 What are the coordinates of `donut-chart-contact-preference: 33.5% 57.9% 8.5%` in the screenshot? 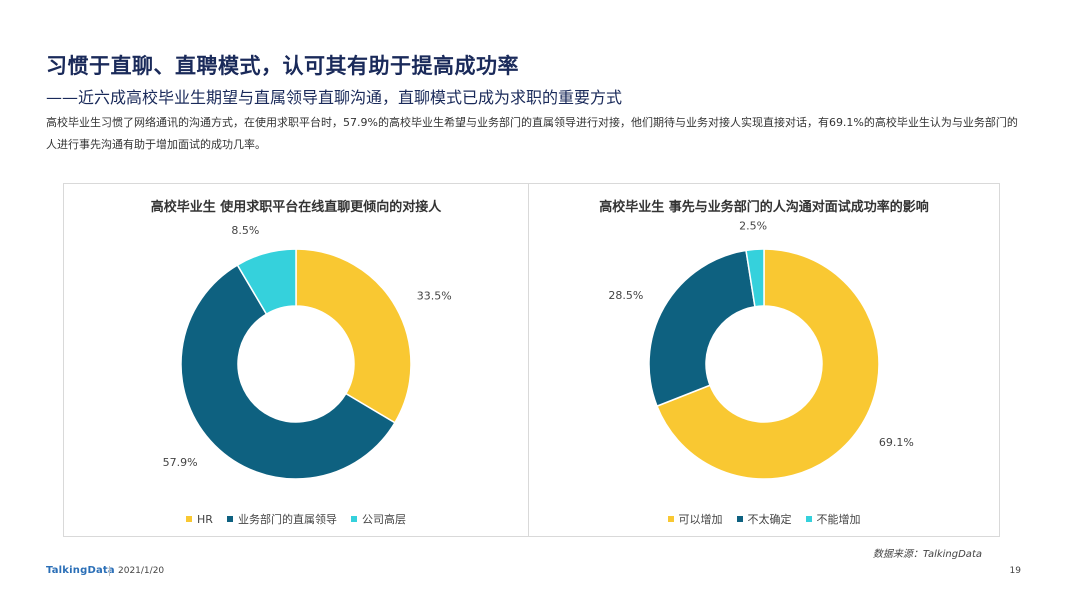 It's located at (307, 352).